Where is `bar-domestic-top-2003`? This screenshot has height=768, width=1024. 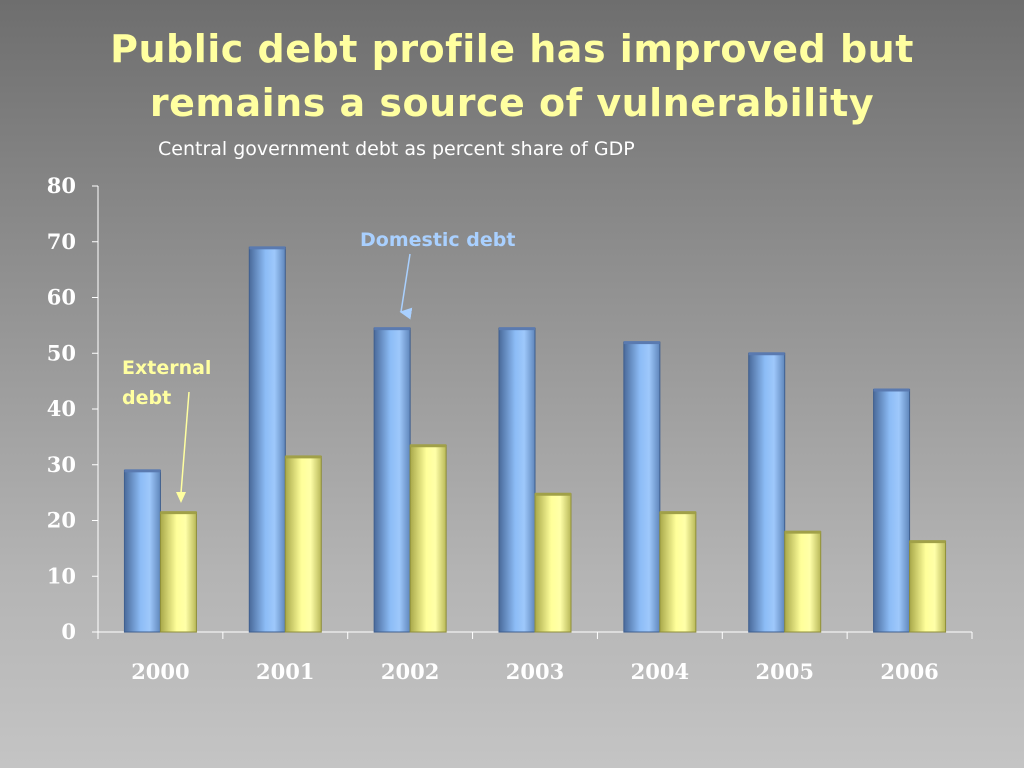
bar-domestic-top-2003 is located at coordinates (517, 329).